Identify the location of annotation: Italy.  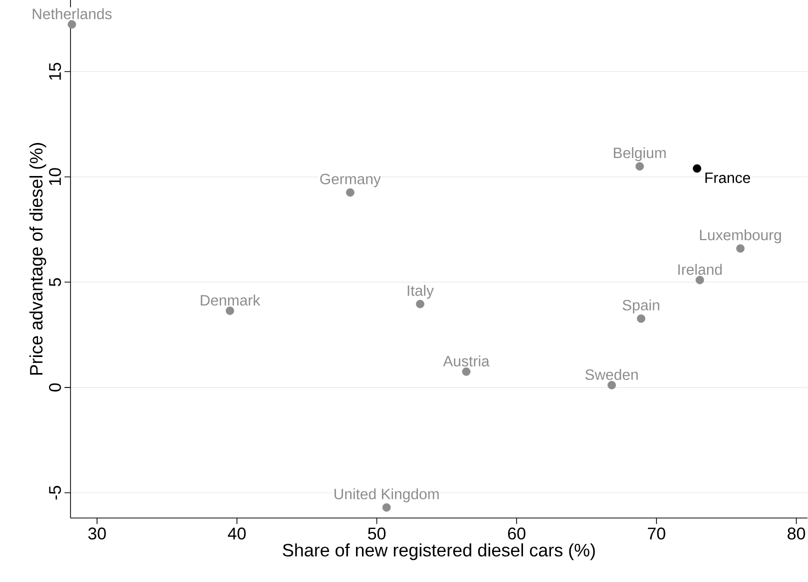
(421, 291).